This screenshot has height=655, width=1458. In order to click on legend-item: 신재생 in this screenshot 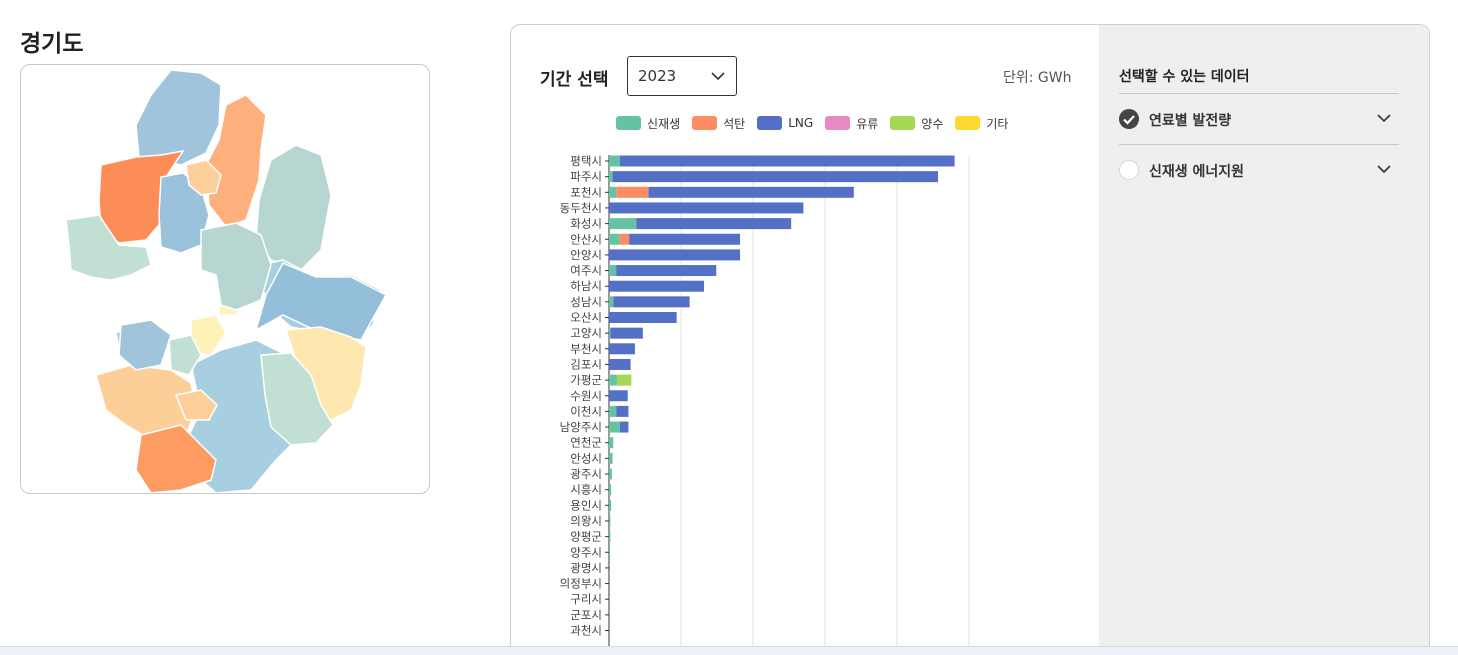, I will do `click(648, 123)`.